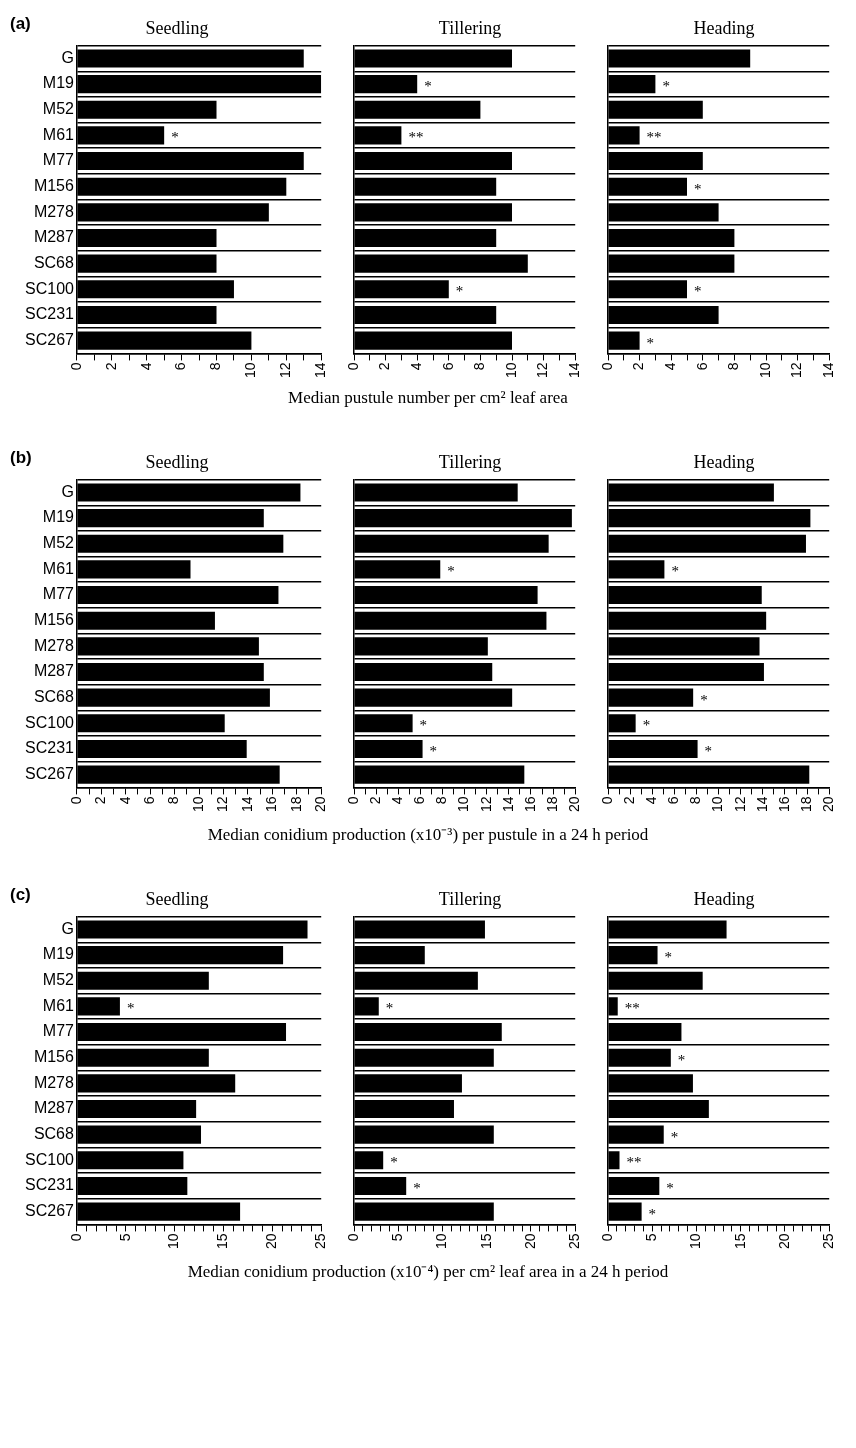 The height and width of the screenshot is (1448, 856). I want to click on y-tick-label: M278, so click(54, 1082).